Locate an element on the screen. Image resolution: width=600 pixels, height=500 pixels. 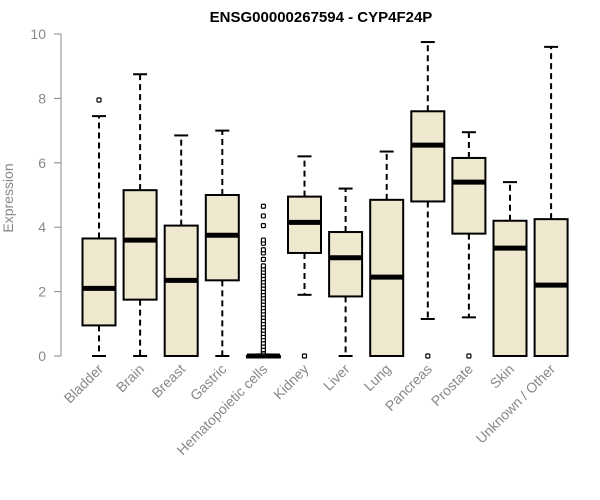
box-breast is located at coordinates (181, 245).